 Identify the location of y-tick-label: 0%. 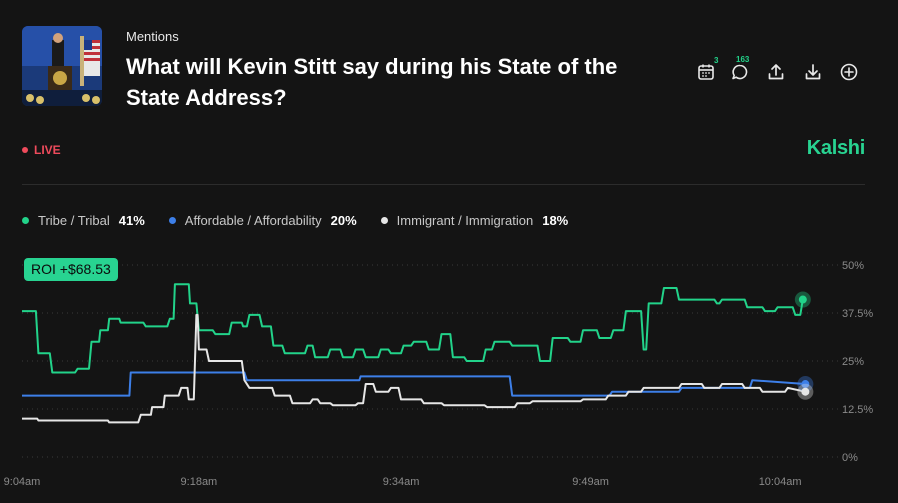
(850, 458).